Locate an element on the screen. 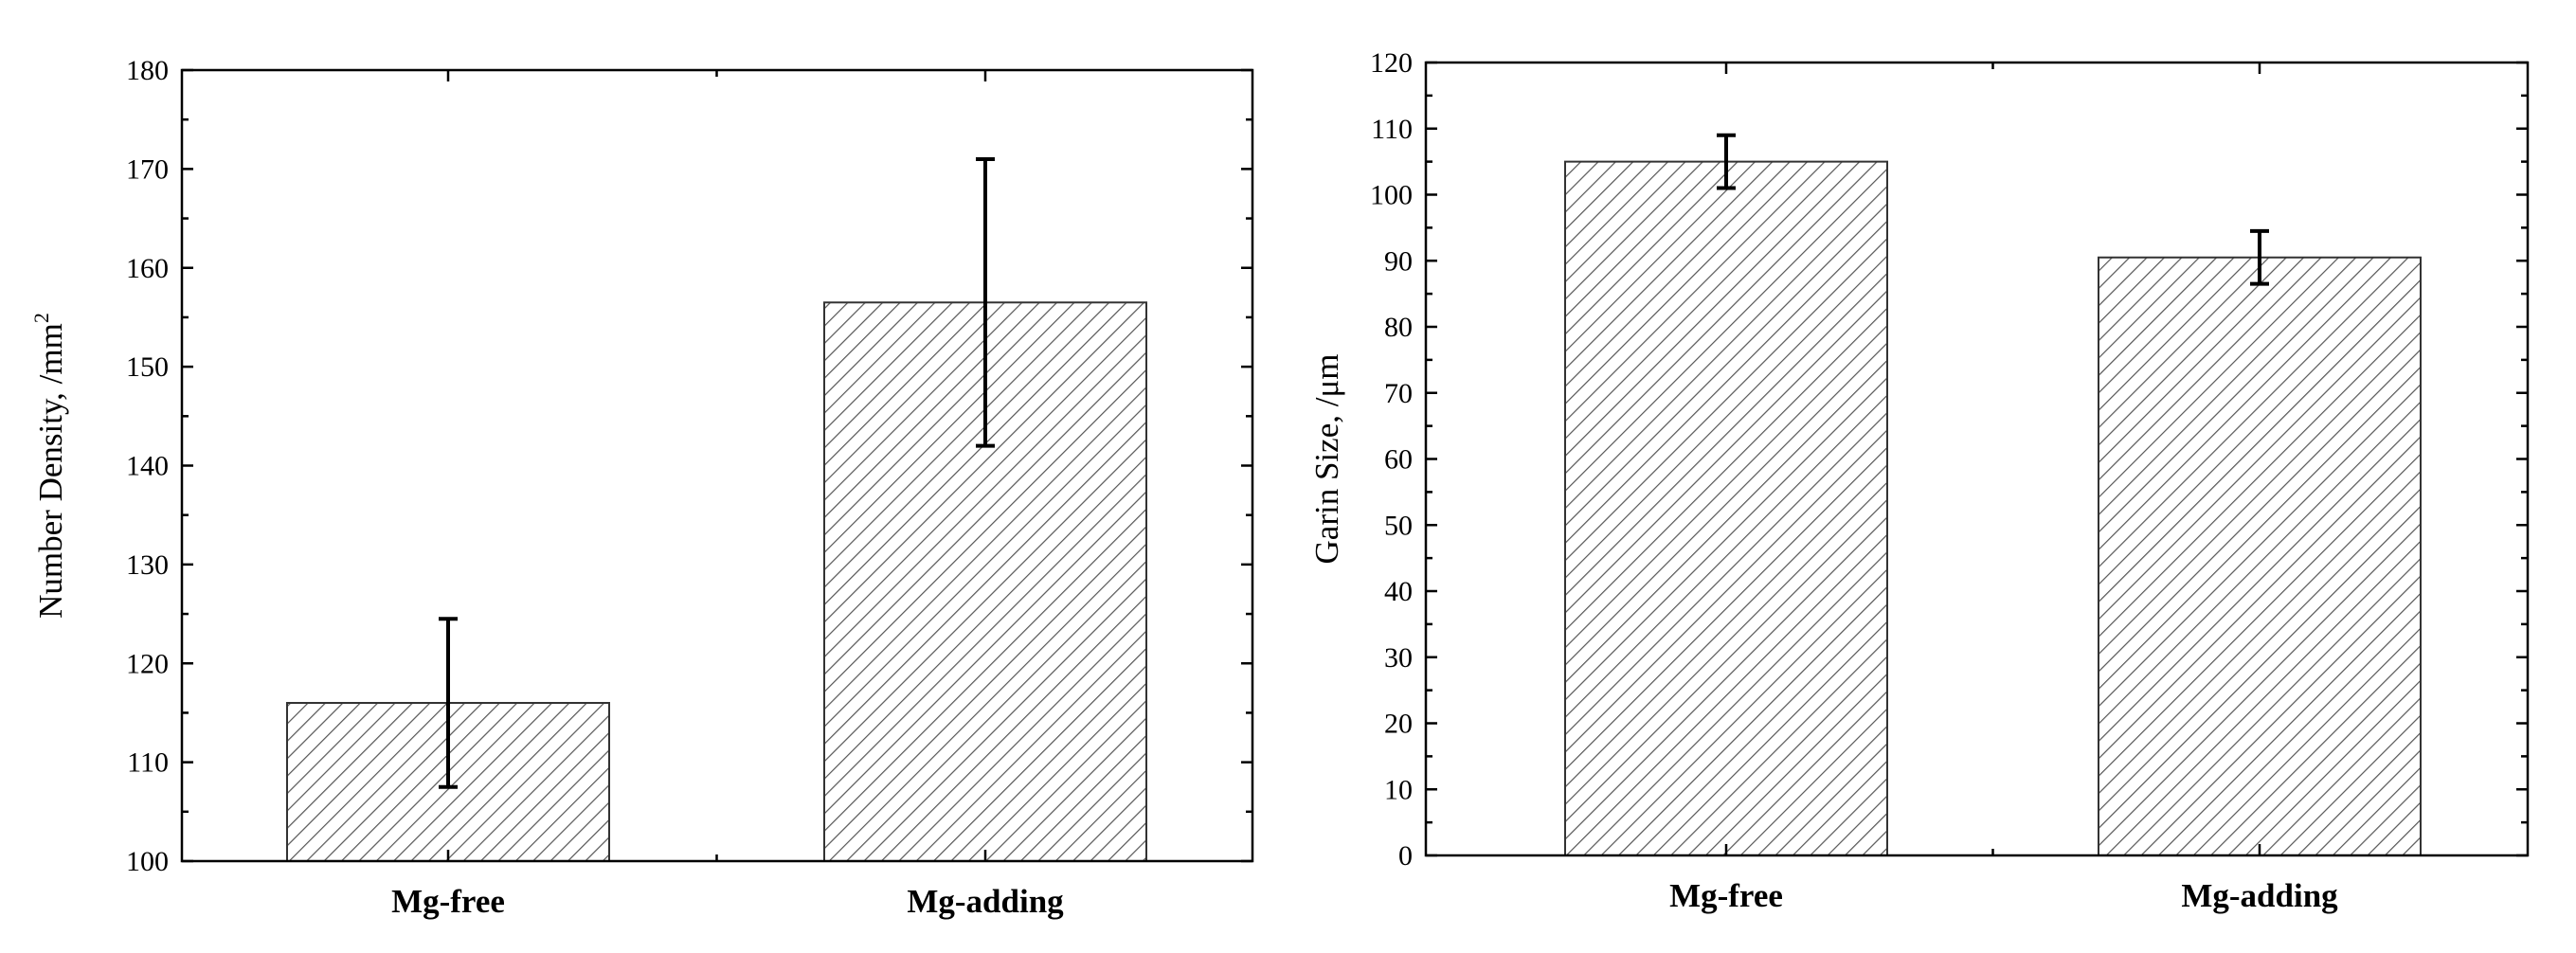 This screenshot has height=953, width=2576. c1-x-category-label: Mg-adding is located at coordinates (2259, 895).